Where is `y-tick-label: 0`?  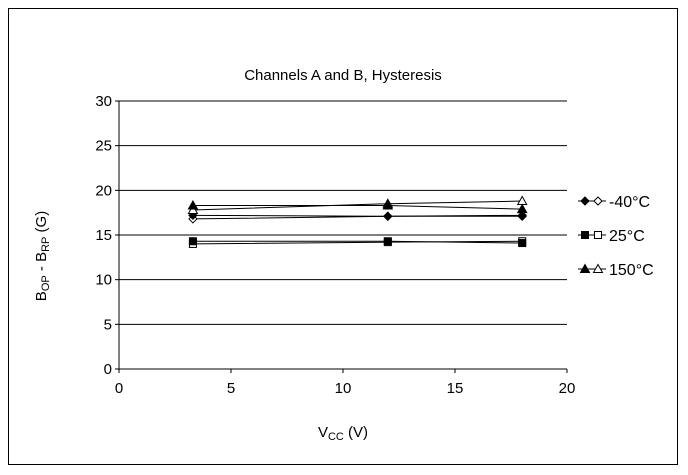
y-tick-label: 0 is located at coordinates (108, 369).